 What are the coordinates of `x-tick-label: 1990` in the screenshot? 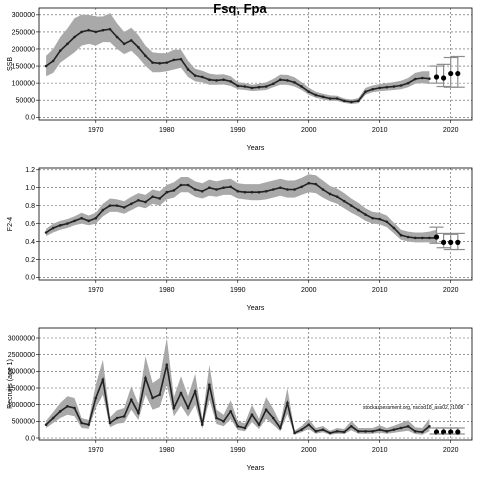 It's located at (238, 130).